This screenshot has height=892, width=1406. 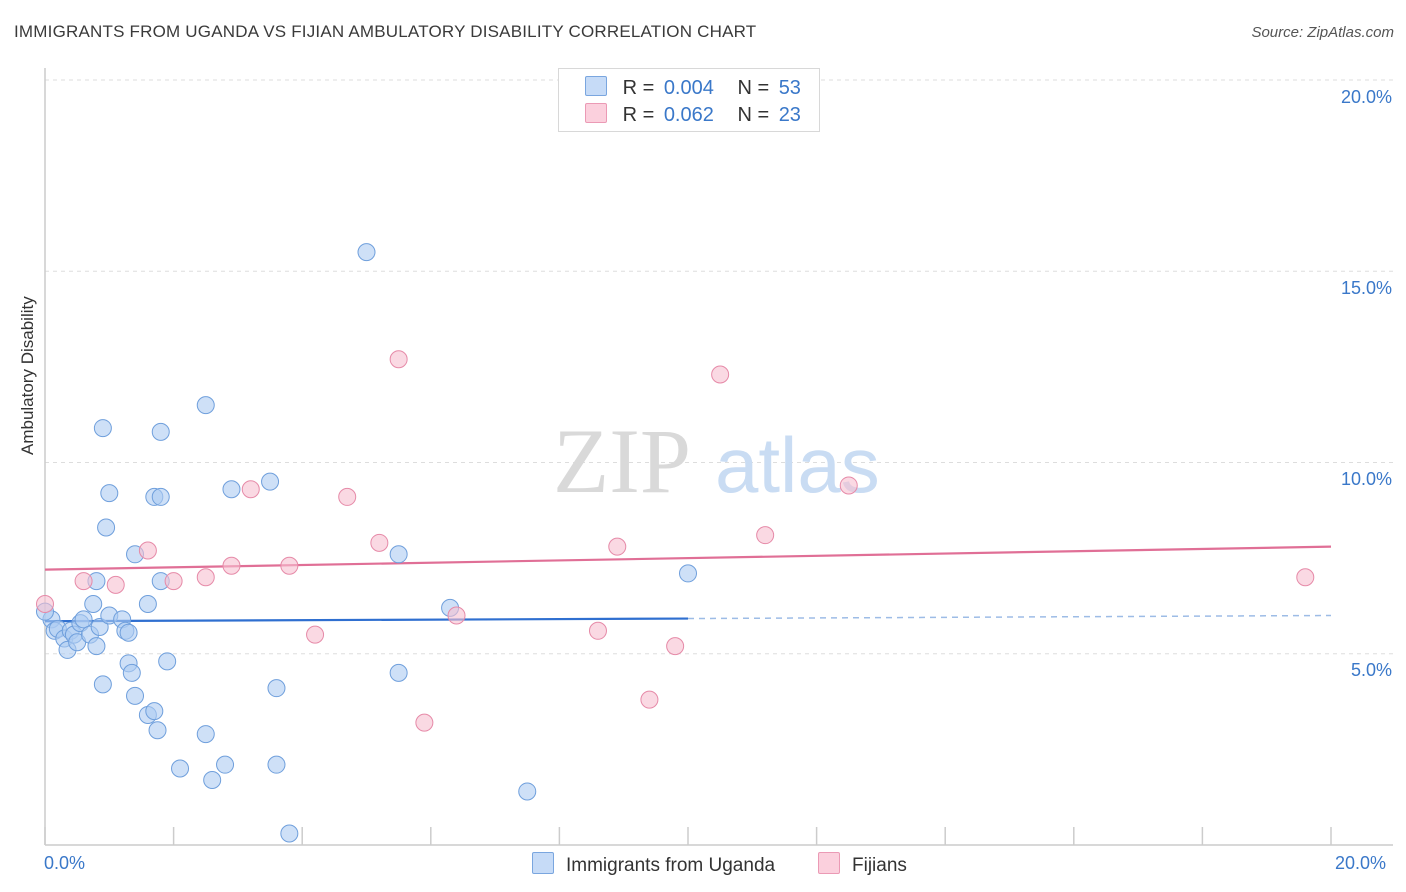 I want to click on legend-n-value: 53, so click(x=789, y=88).